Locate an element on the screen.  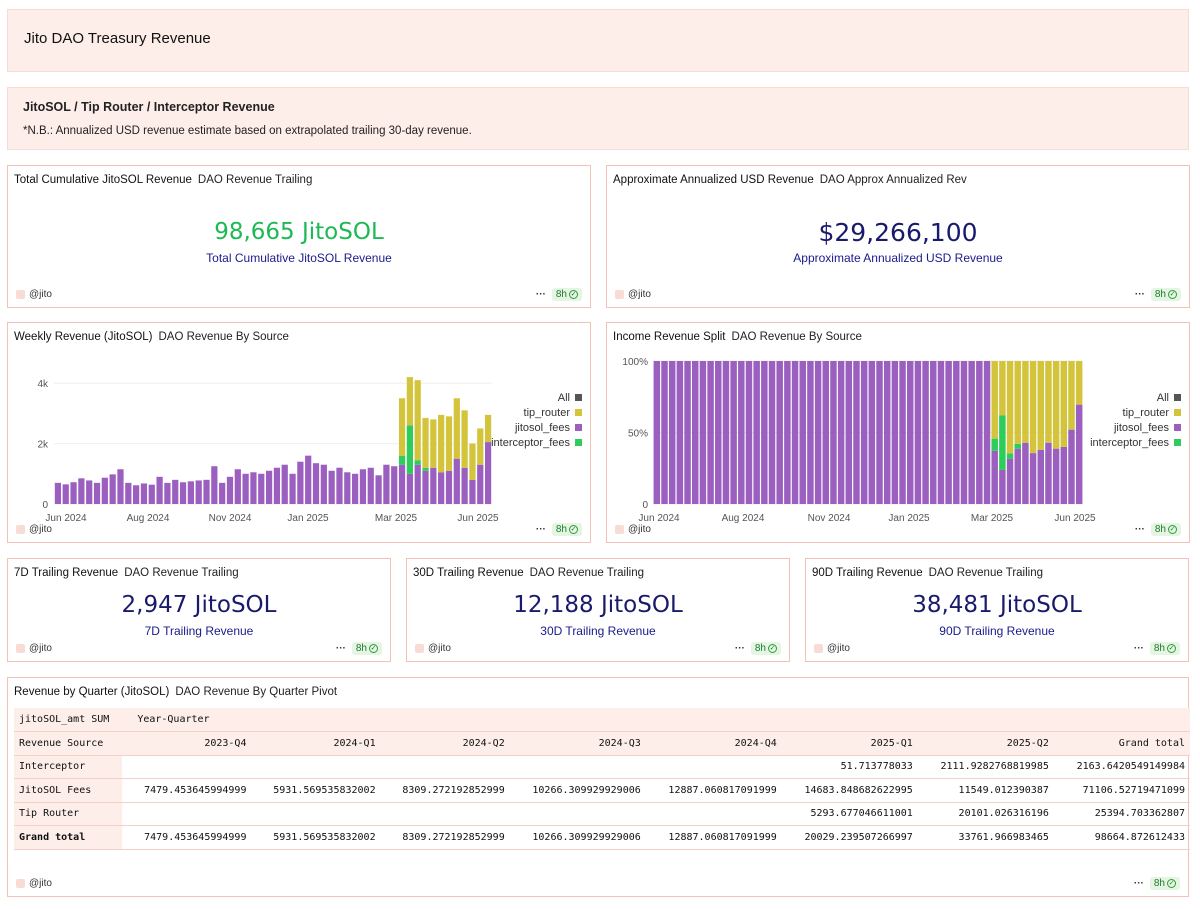
pivot-column-header: 2024-Q2 is located at coordinates (445, 743).